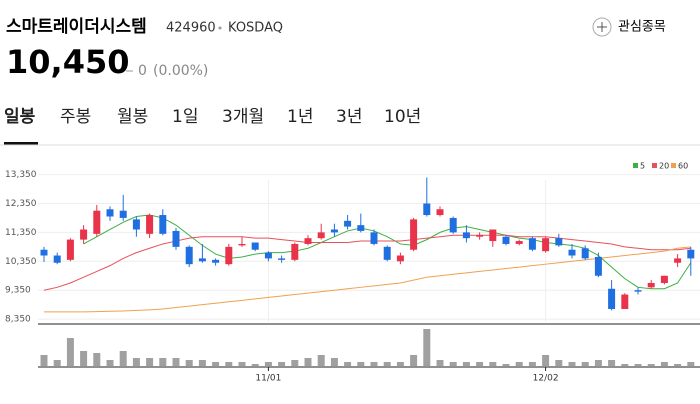  What do you see at coordinates (255, 28) in the screenshot?
I see `market: KOSDAQ` at bounding box center [255, 28].